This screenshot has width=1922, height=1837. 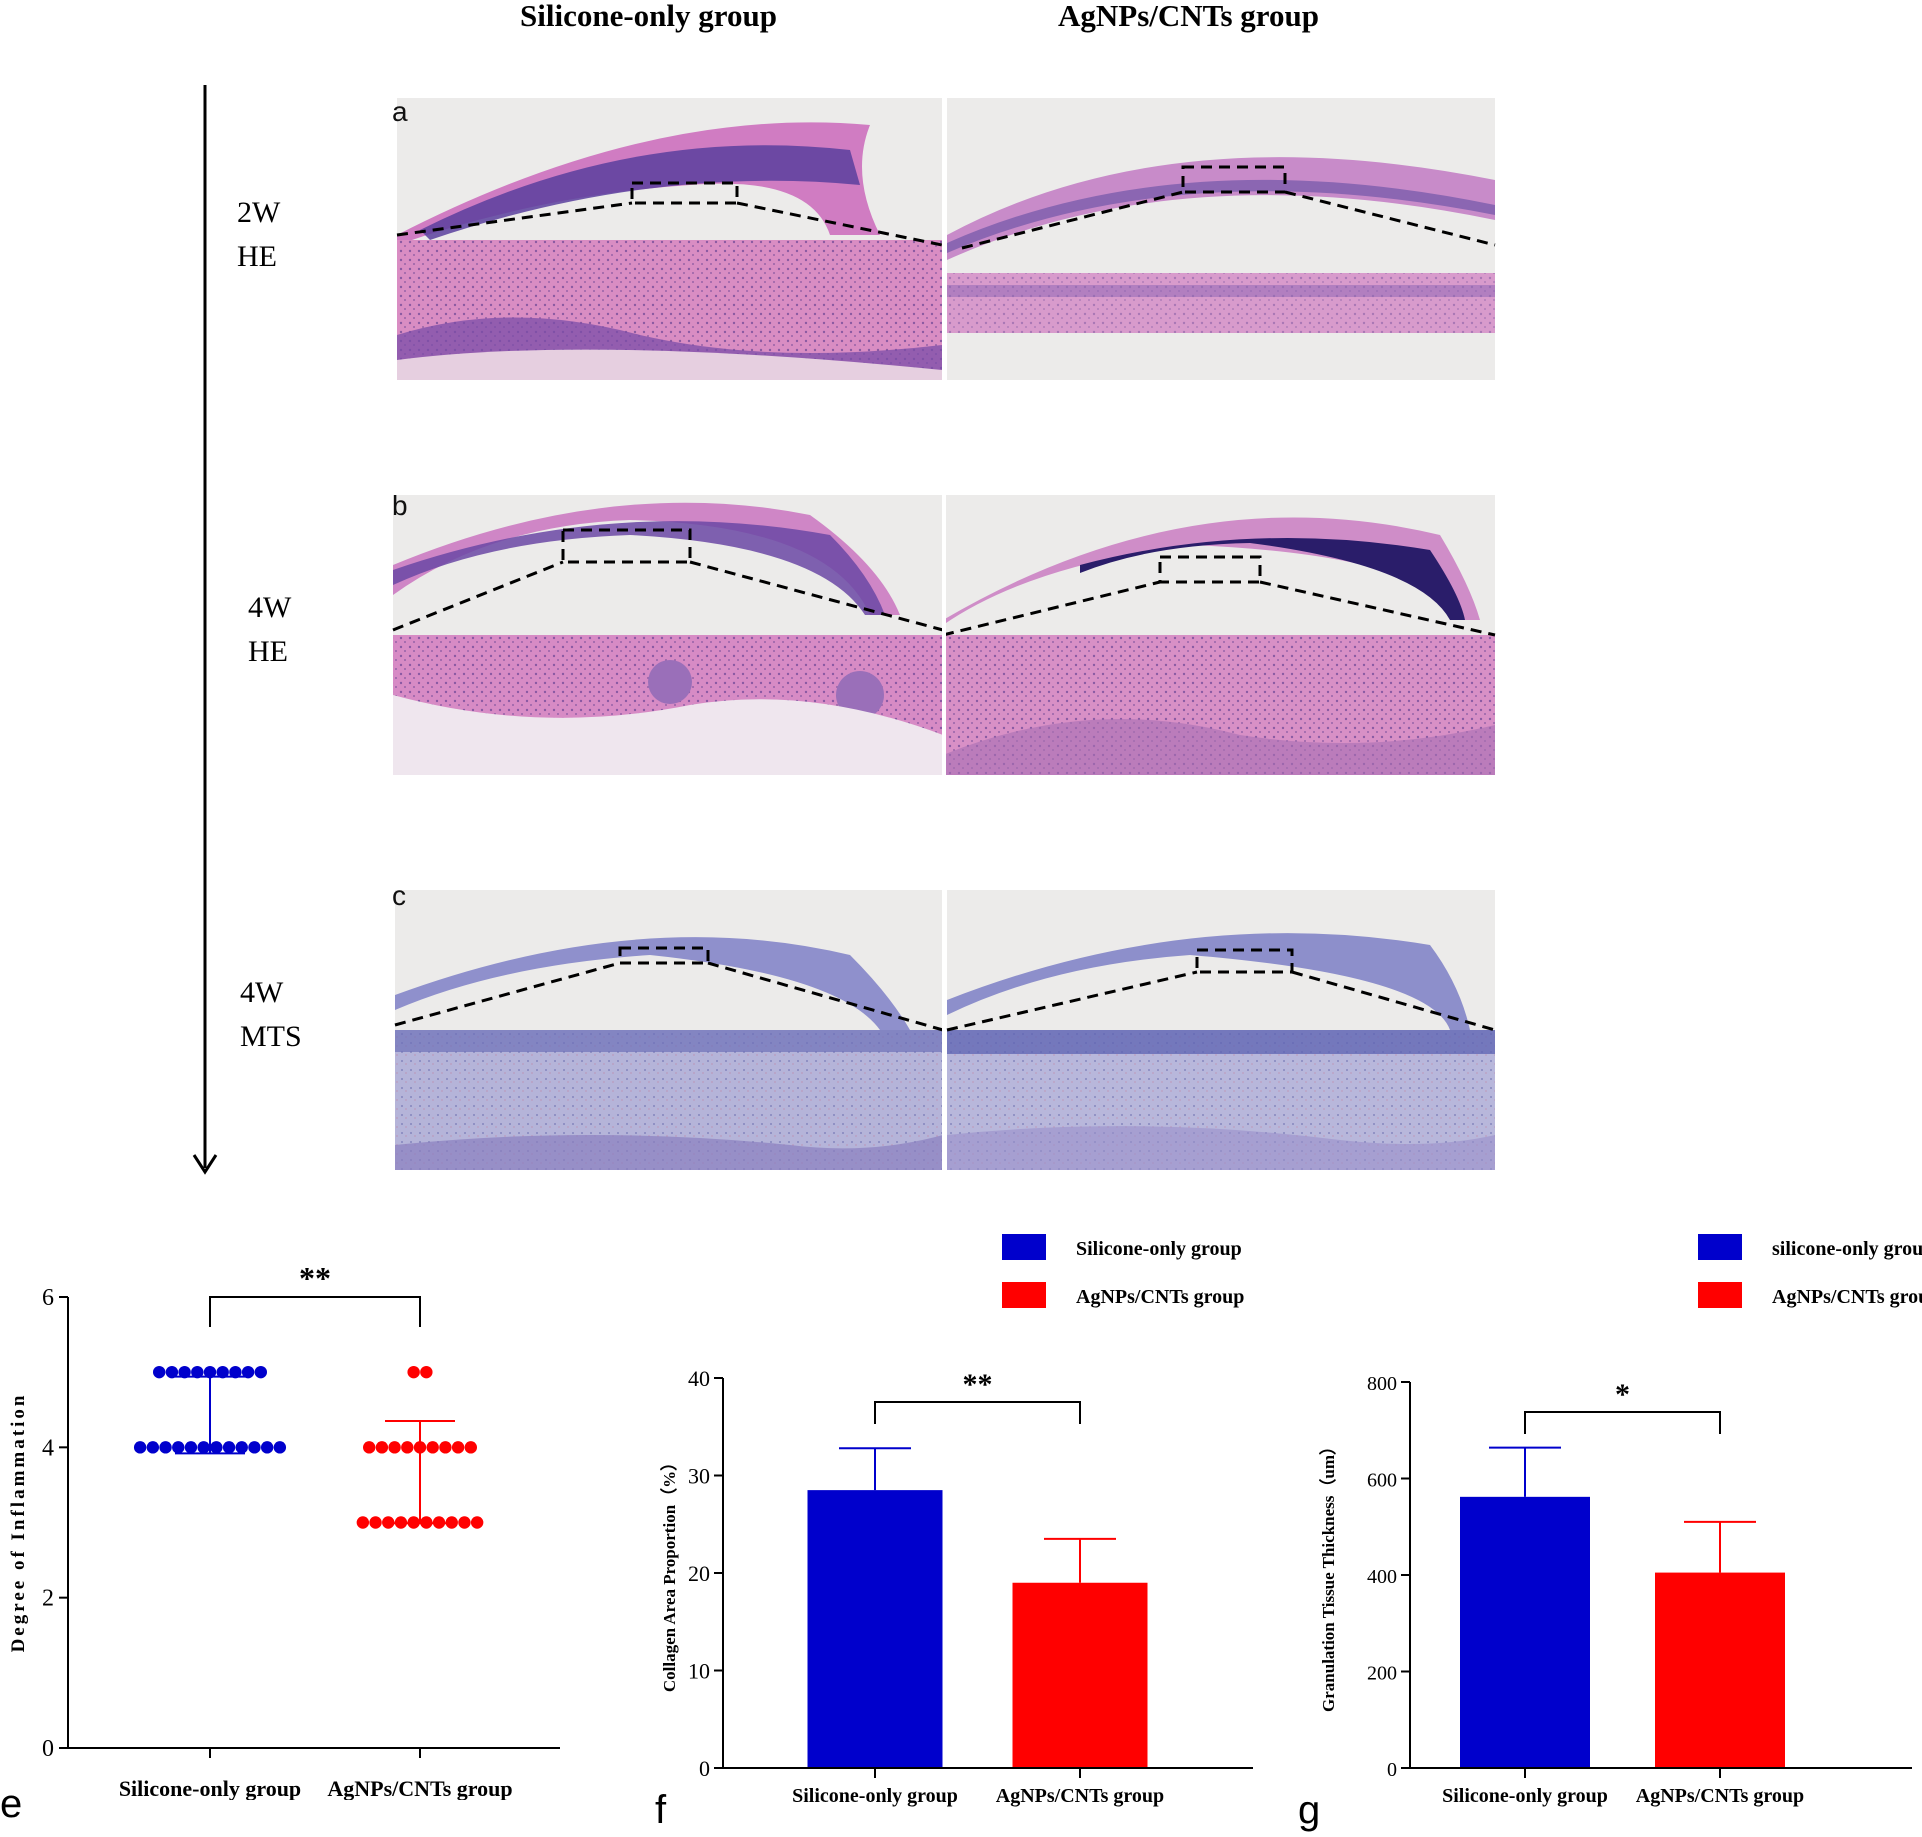 I want to click on y-tick-label: 6, so click(x=48, y=1298).